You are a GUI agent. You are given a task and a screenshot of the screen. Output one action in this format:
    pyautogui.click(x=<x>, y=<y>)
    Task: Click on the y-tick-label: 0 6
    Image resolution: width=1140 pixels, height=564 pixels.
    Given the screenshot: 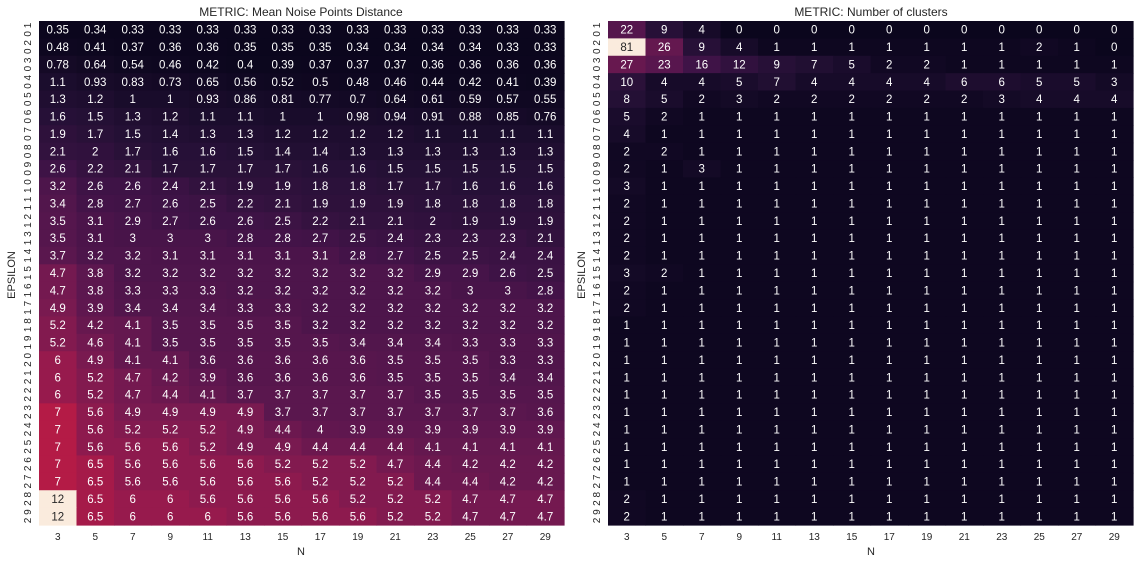 What is the action you would take?
    pyautogui.click(x=28, y=116)
    